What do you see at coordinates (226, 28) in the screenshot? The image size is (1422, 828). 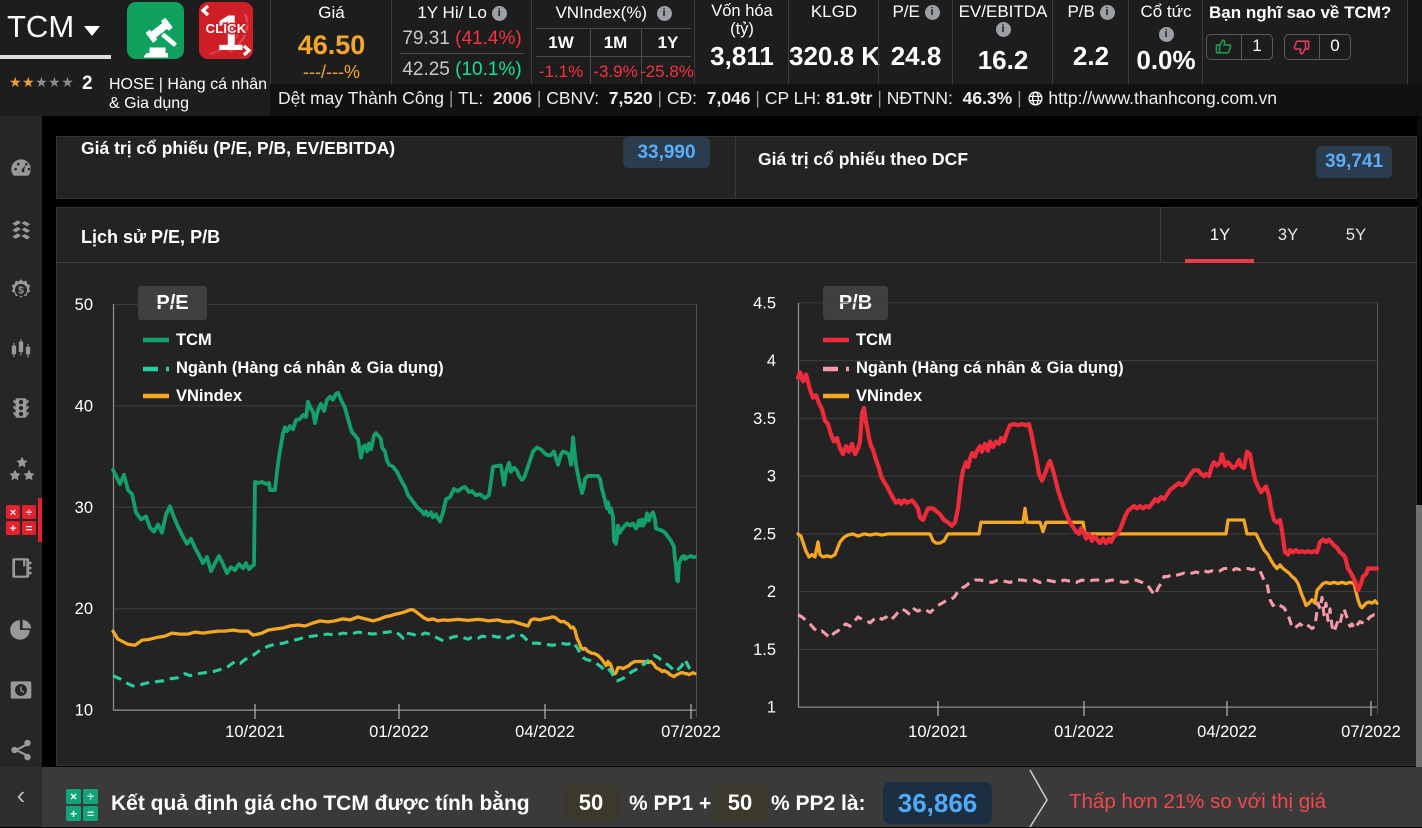 I see `svg-text: CLICK` at bounding box center [226, 28].